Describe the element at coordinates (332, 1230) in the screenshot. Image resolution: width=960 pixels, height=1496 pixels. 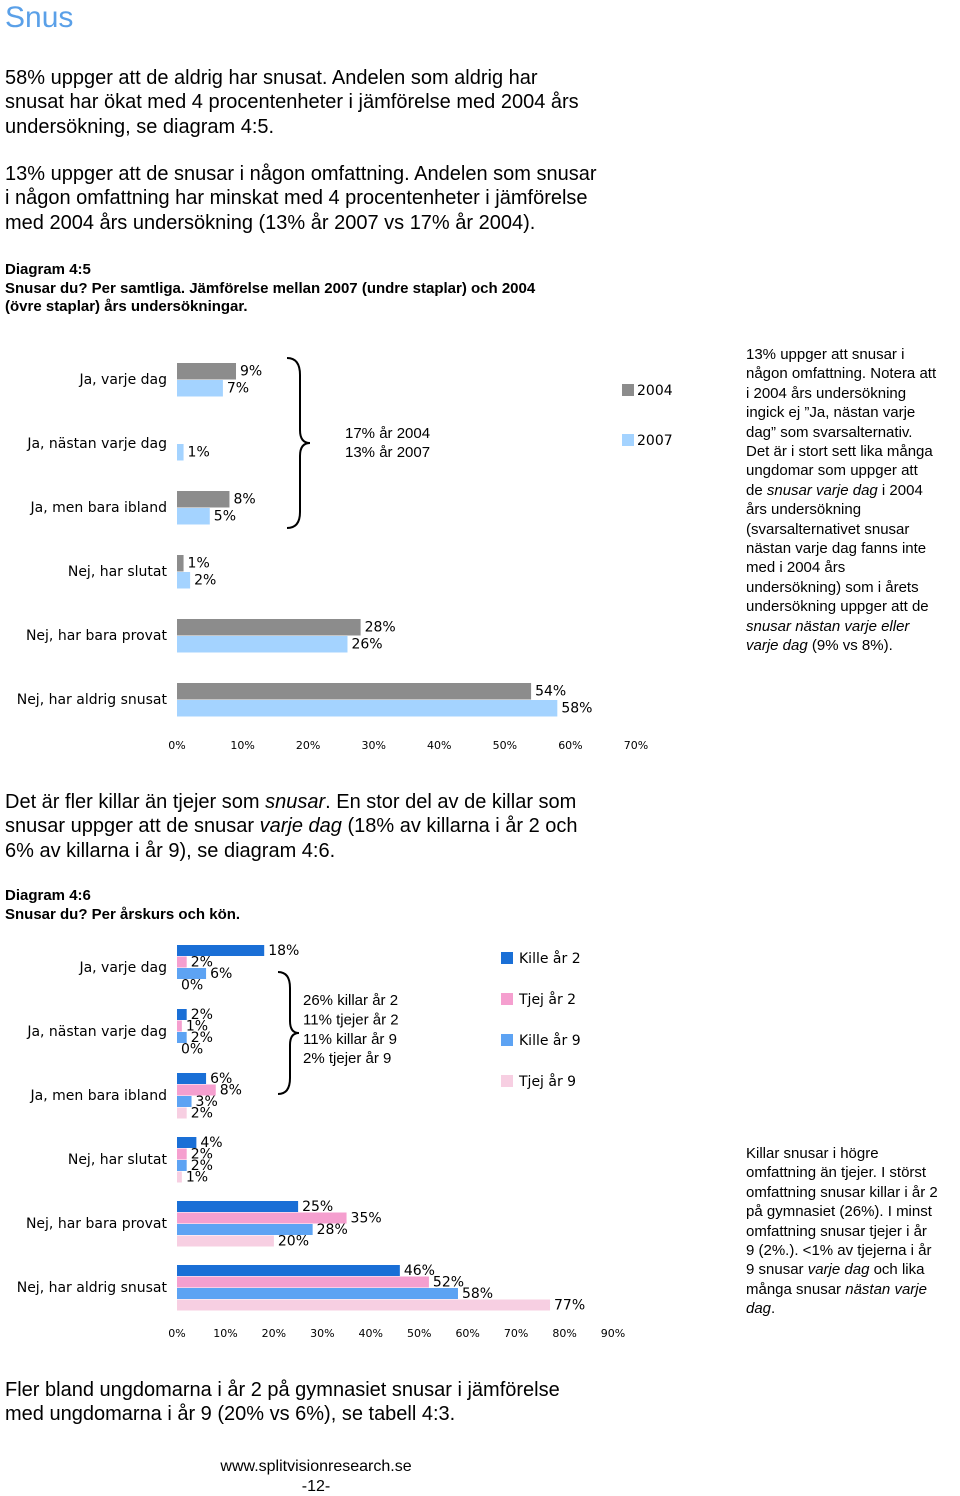
I see `value-label: 28%` at that location.